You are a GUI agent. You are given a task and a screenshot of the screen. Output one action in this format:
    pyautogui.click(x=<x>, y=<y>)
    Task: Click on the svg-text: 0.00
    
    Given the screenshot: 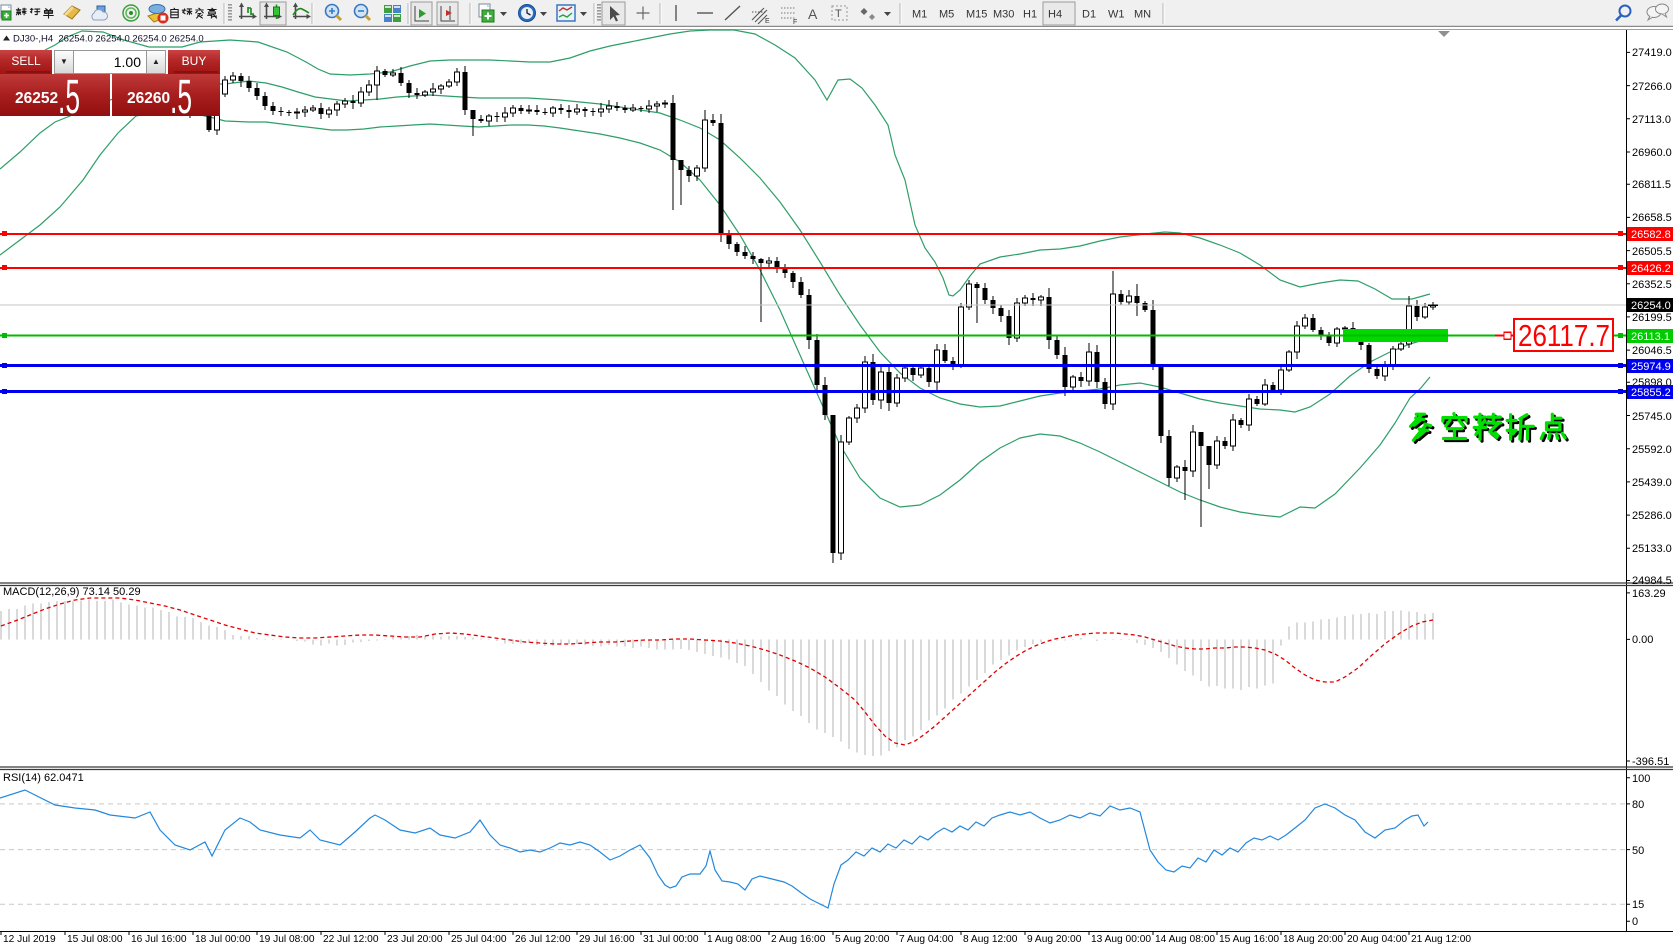 What is the action you would take?
    pyautogui.click(x=1642, y=640)
    